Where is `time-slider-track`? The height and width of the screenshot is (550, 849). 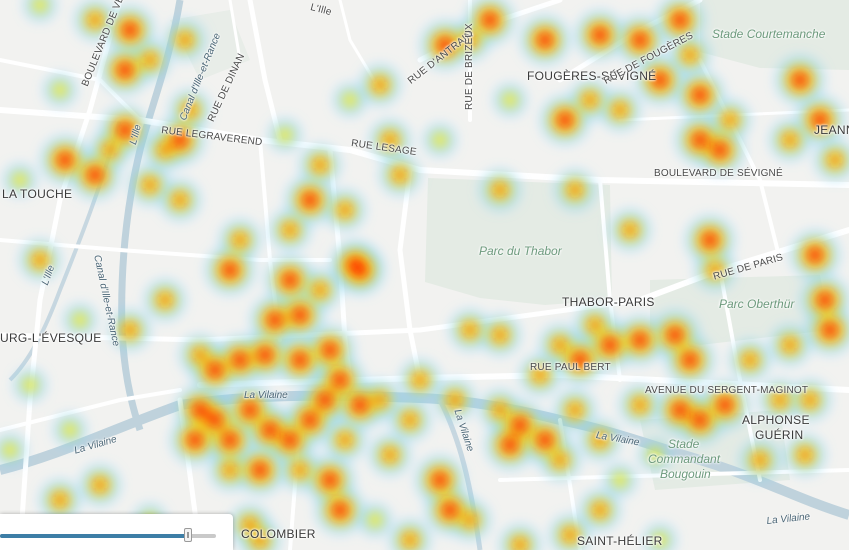 time-slider-track is located at coordinates (108, 535).